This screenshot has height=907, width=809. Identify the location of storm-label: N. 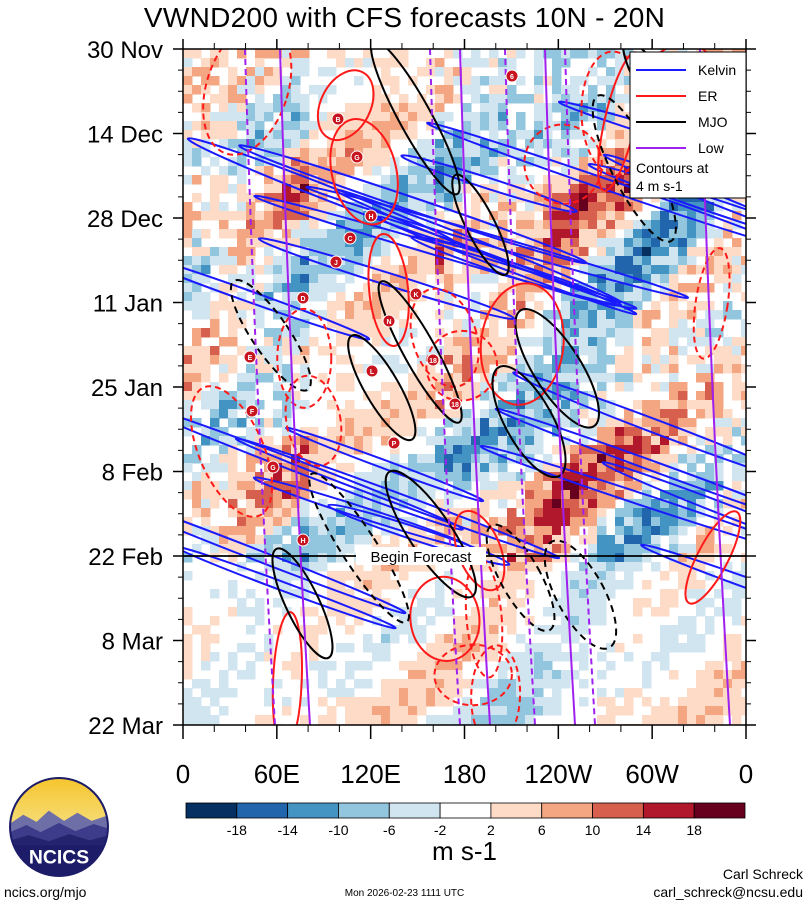
(388, 322).